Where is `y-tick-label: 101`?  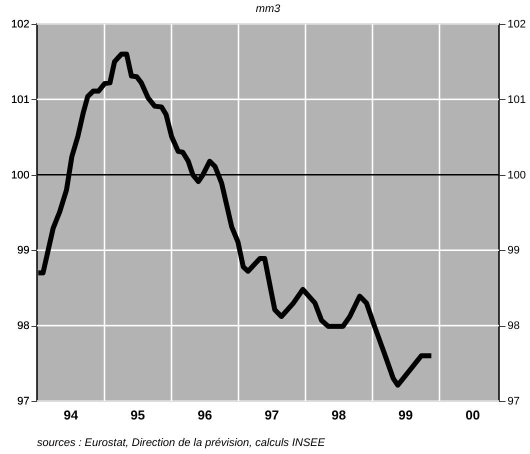 y-tick-label: 101 is located at coordinates (20, 100).